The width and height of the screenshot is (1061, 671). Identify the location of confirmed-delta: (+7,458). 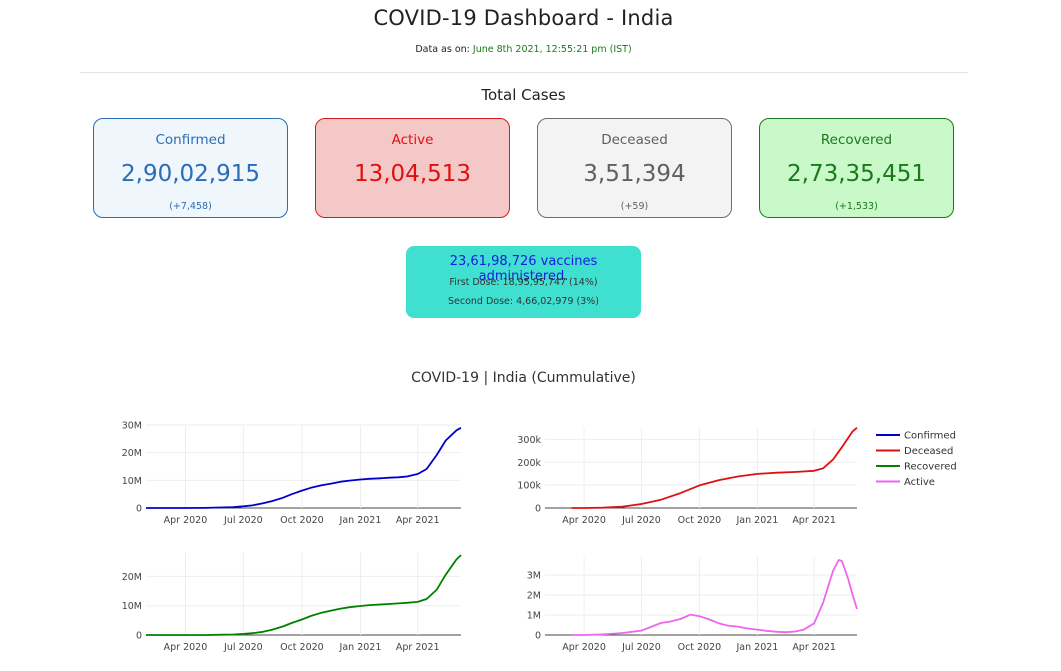
(190, 206).